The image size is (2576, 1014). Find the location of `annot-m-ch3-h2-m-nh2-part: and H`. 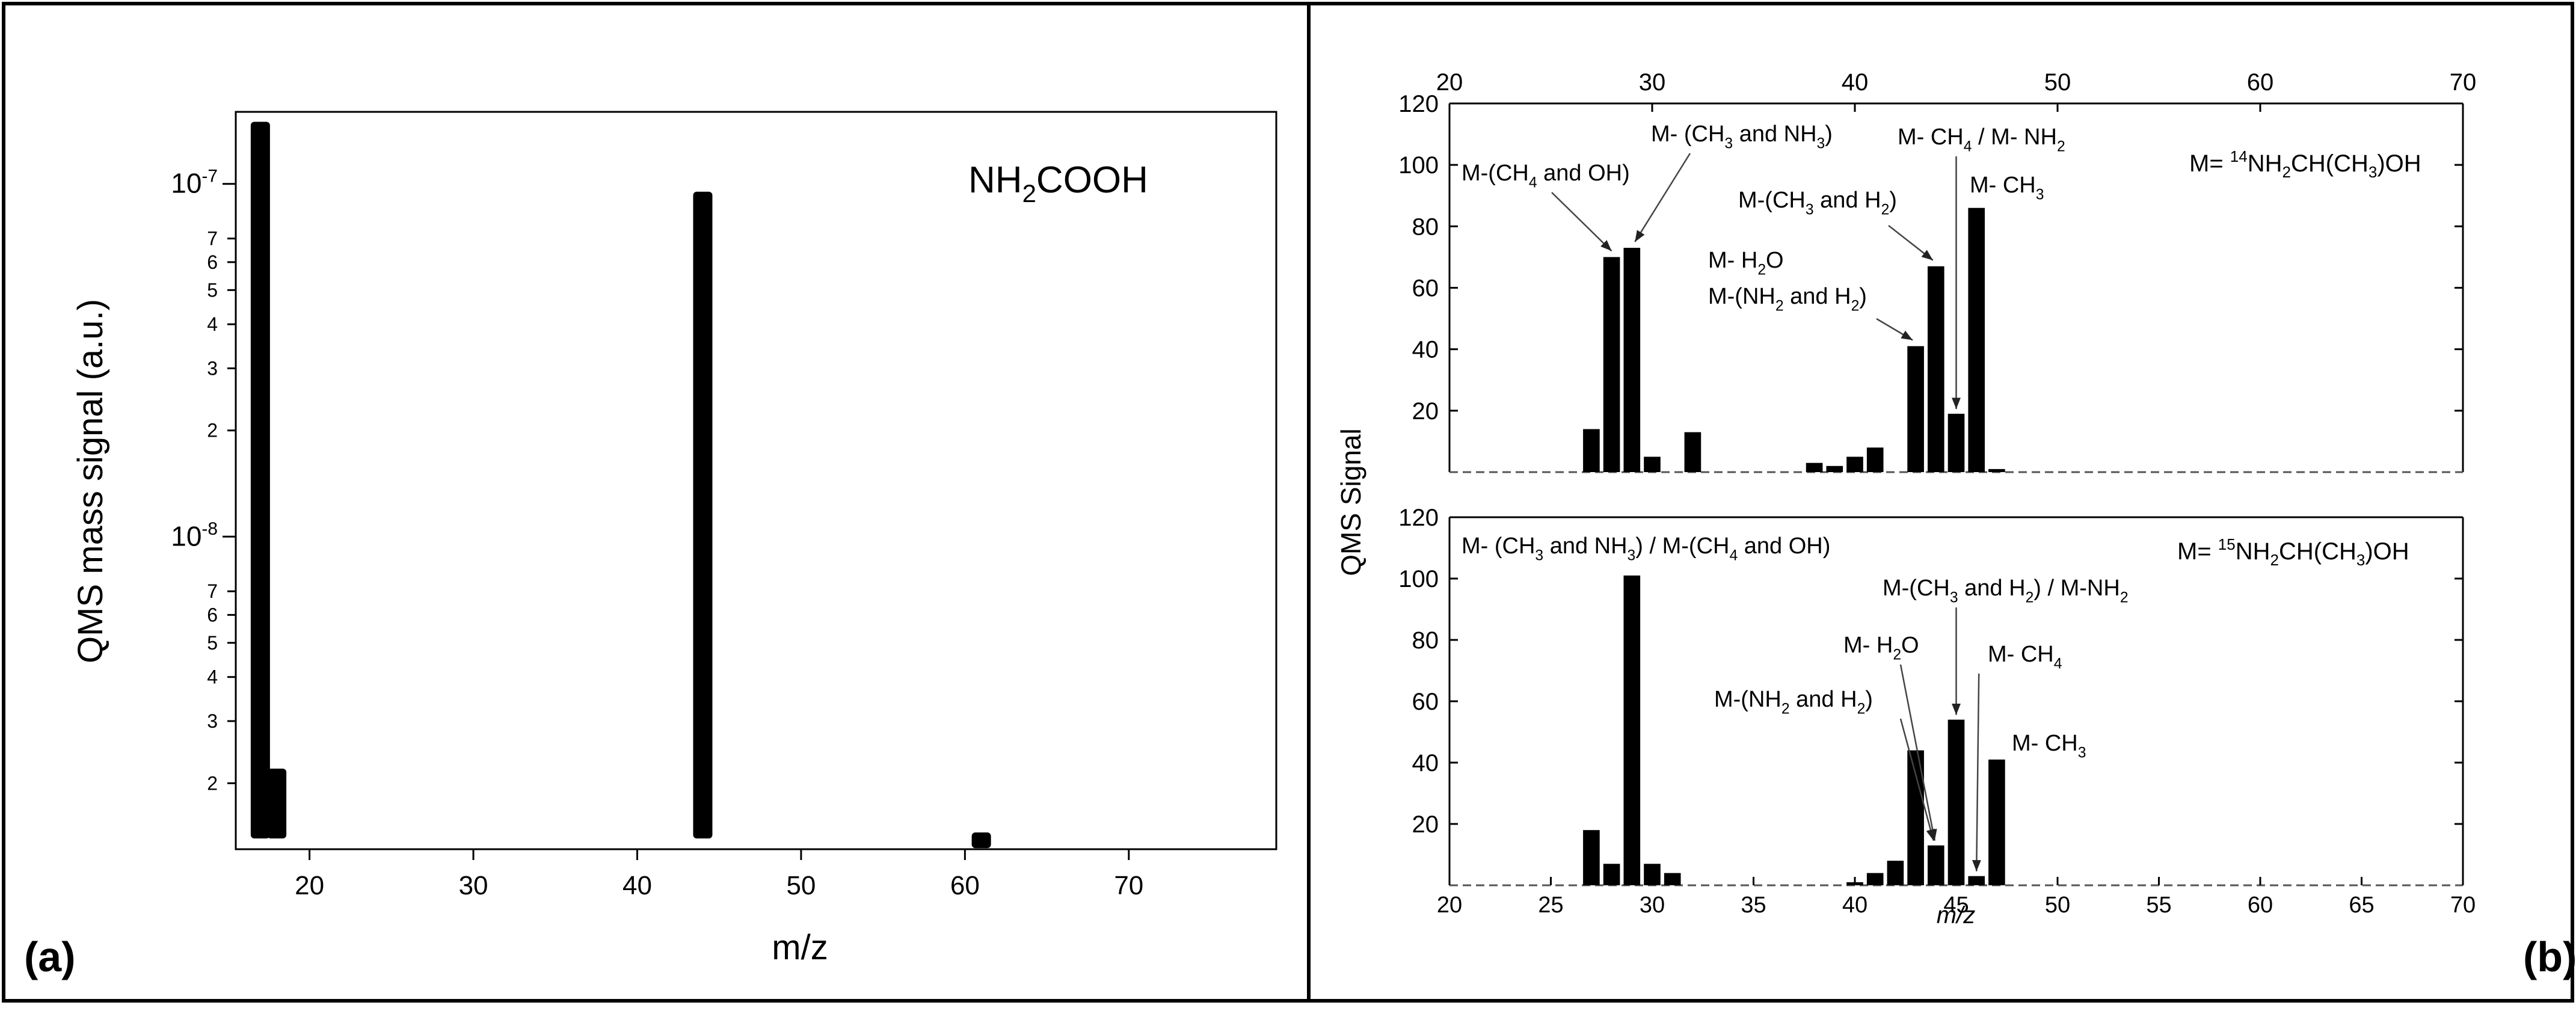

annot-m-ch3-h2-m-nh2-part: and H is located at coordinates (1992, 588).